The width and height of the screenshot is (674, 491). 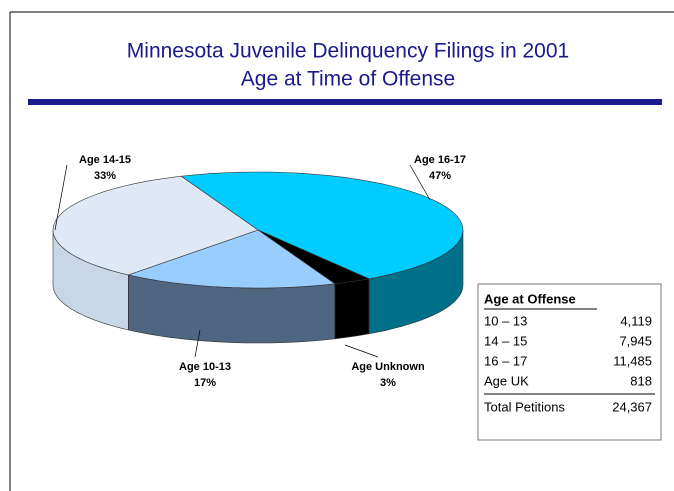 I want to click on title-rule, so click(x=345, y=102).